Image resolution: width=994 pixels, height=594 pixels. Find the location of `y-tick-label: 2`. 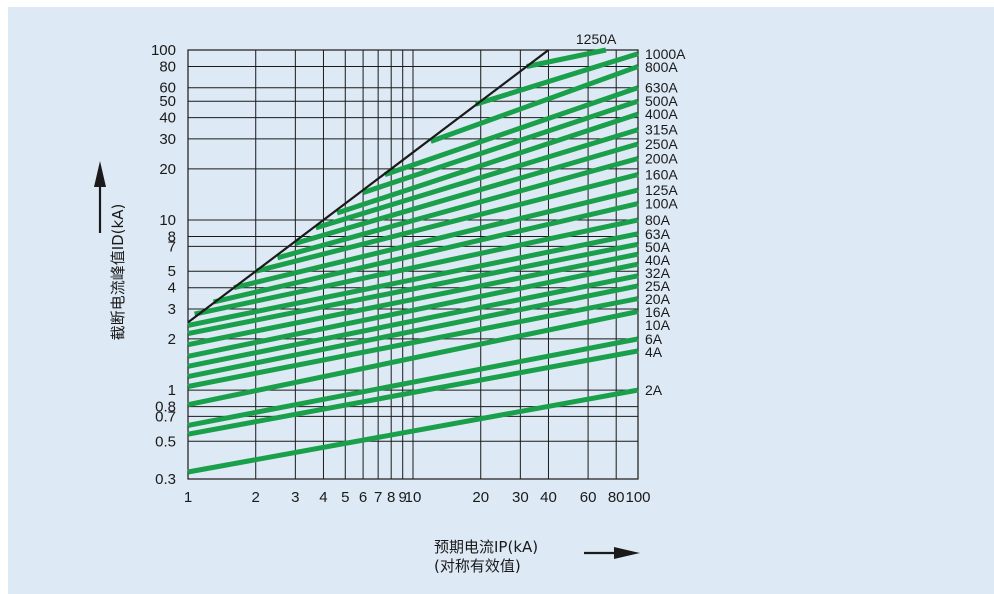

y-tick-label: 2 is located at coordinates (172, 339).